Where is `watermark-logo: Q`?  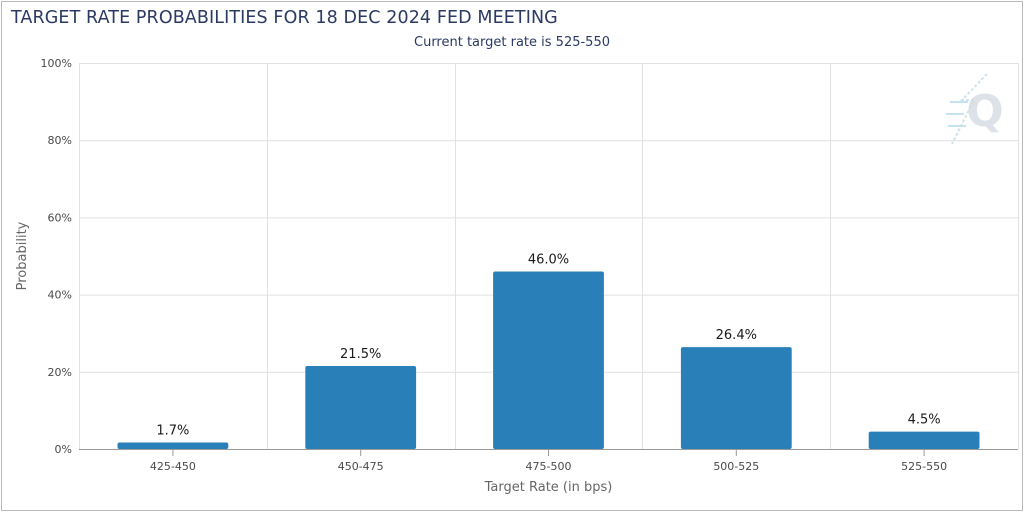
watermark-logo: Q is located at coordinates (975, 109).